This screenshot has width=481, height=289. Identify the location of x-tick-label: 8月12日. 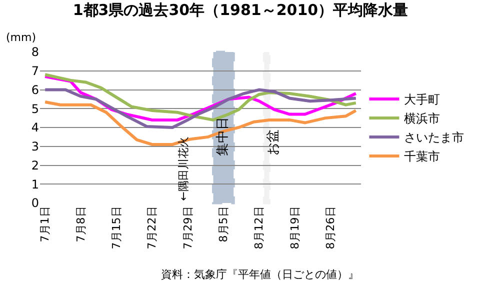
(259, 228).